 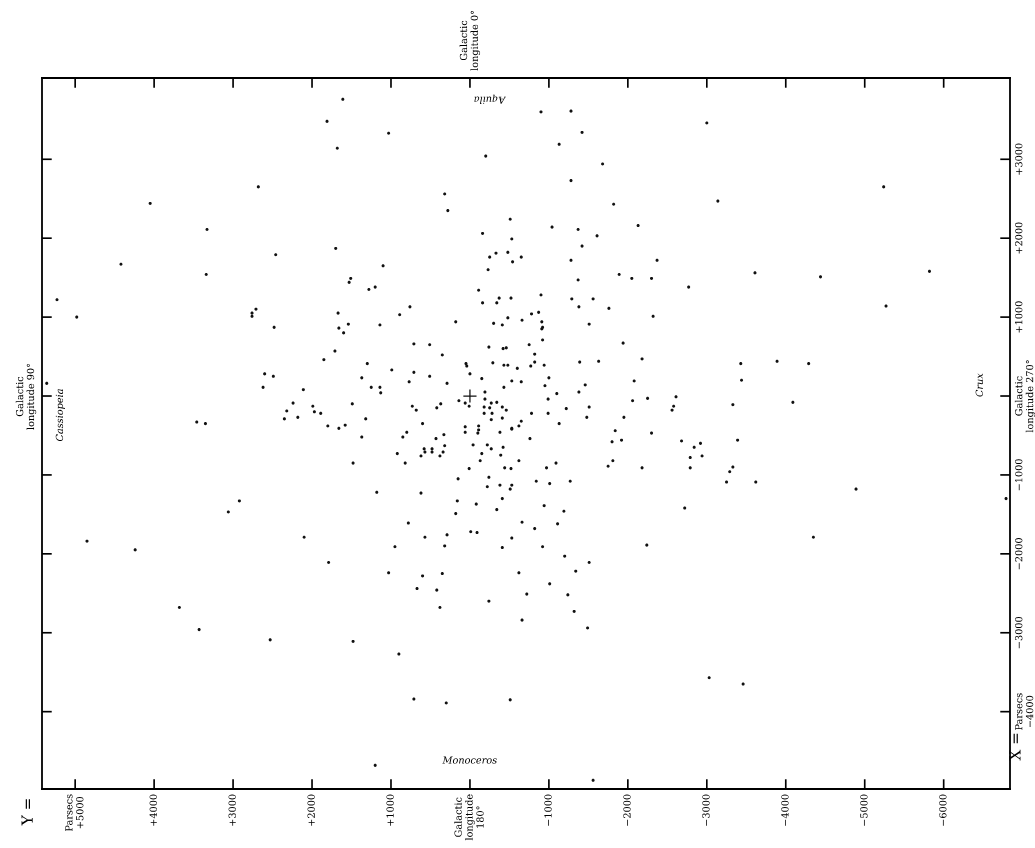 I want to click on y-tick-label: −1000, so click(x=1019, y=475).